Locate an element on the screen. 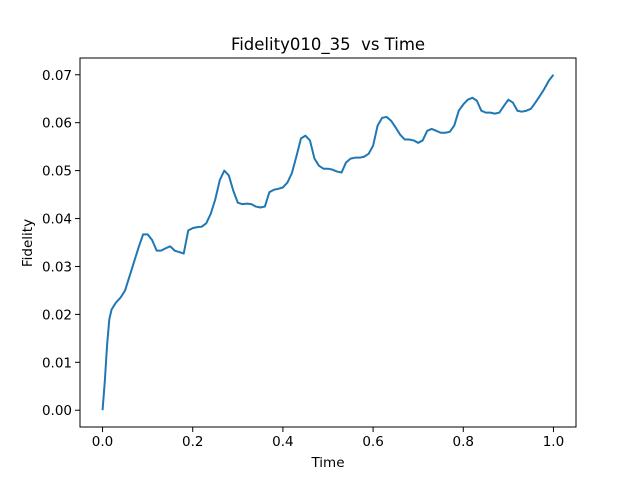  y-tick-label: 0.07 is located at coordinates (57, 76).